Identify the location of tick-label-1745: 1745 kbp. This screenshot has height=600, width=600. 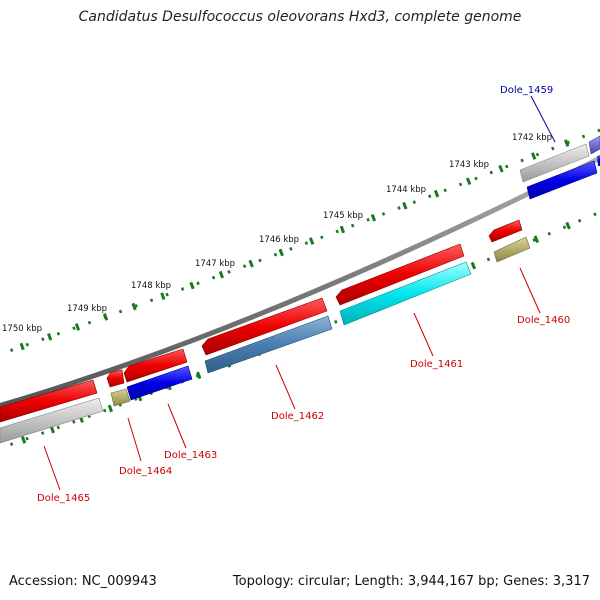
(343, 216).